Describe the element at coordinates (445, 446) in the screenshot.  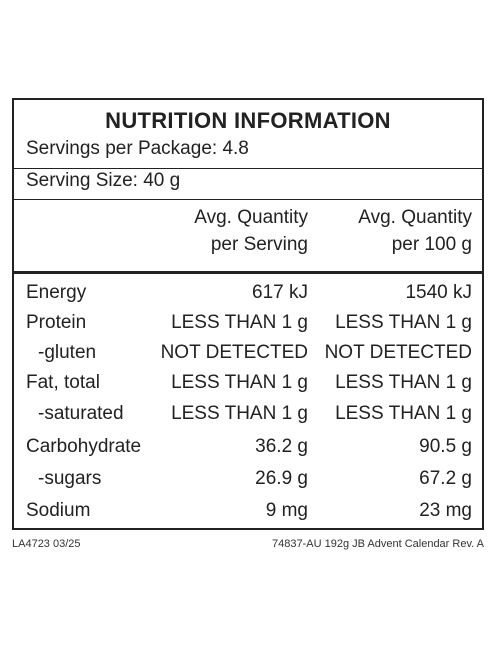
I see `per-100g-value: 90.5 g` at that location.